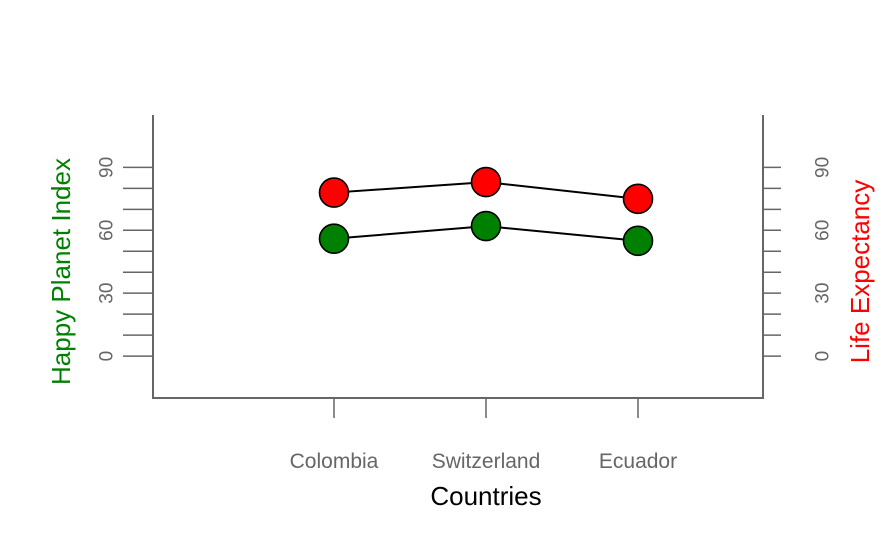  I want to click on left-y-tick-label: 60, so click(107, 230).